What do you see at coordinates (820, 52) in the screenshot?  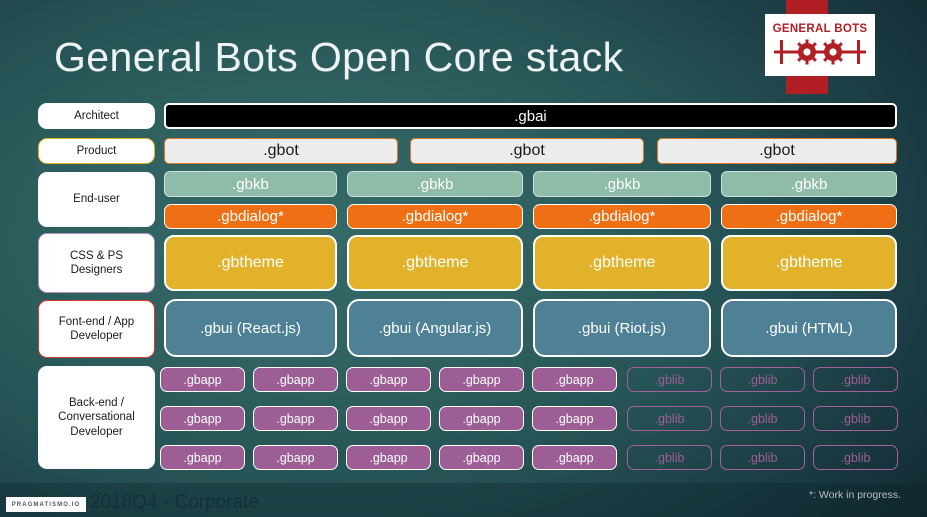 I see `gears-logo-icon` at bounding box center [820, 52].